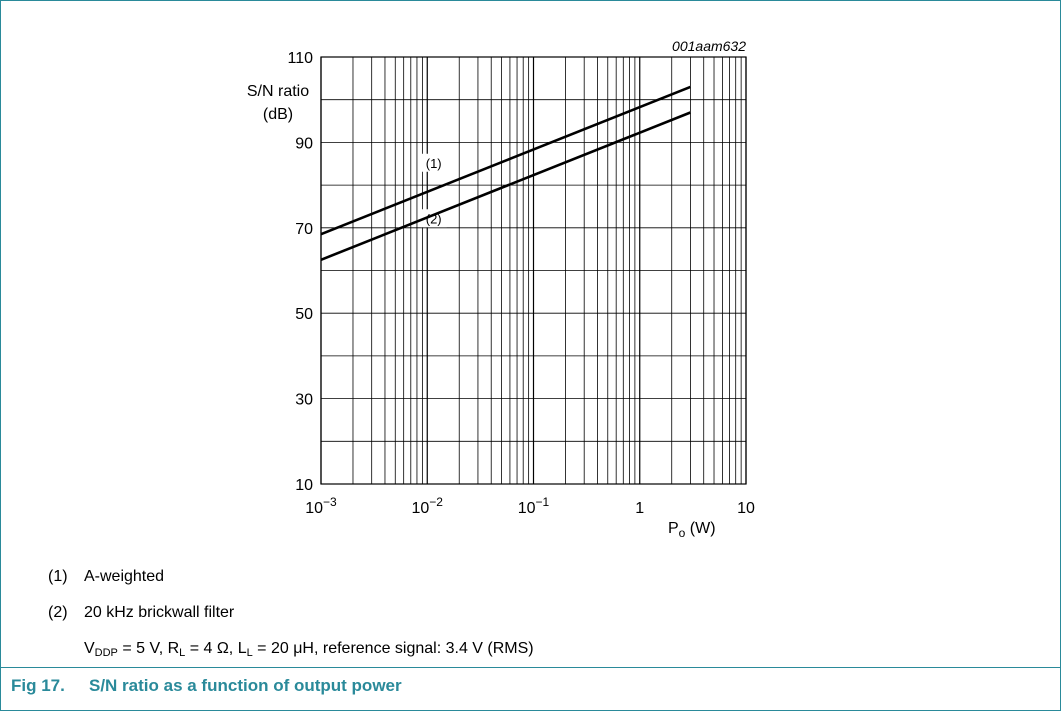 The image size is (1061, 711). What do you see at coordinates (242, 648) in the screenshot?
I see `ll-symbol: L` at bounding box center [242, 648].